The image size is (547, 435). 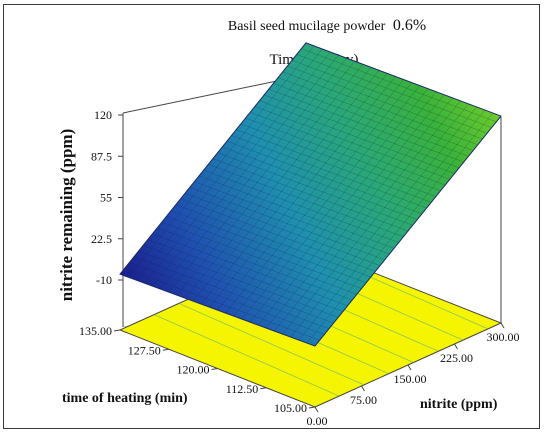 I want to click on x-tick-label: 75.00, so click(x=363, y=400).